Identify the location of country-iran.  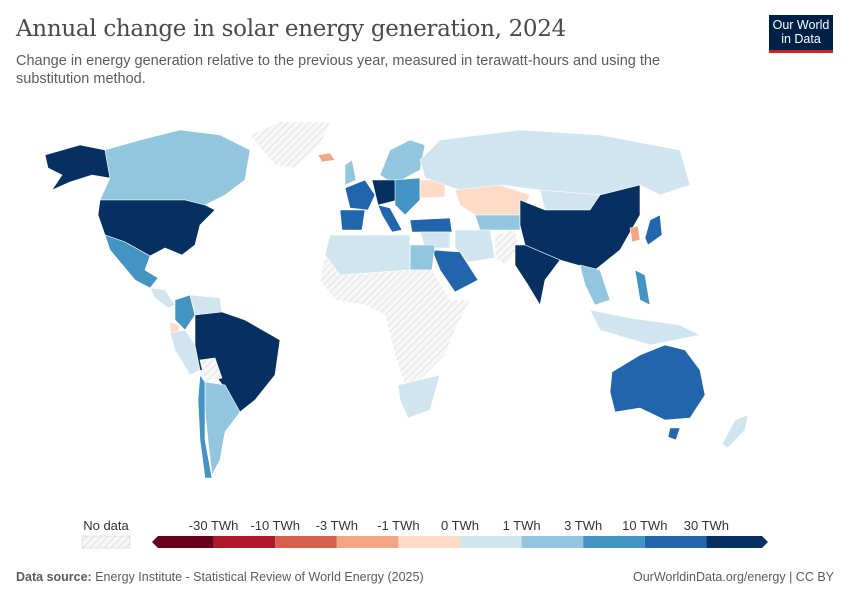
(475, 246).